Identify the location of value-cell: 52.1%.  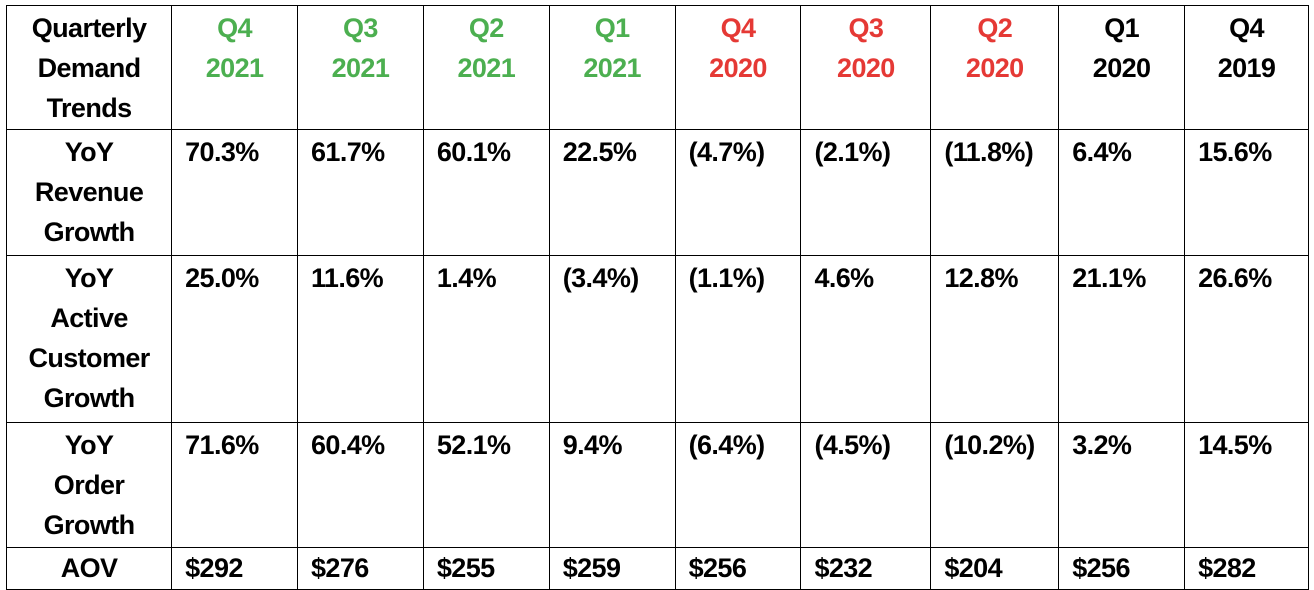
(486, 485).